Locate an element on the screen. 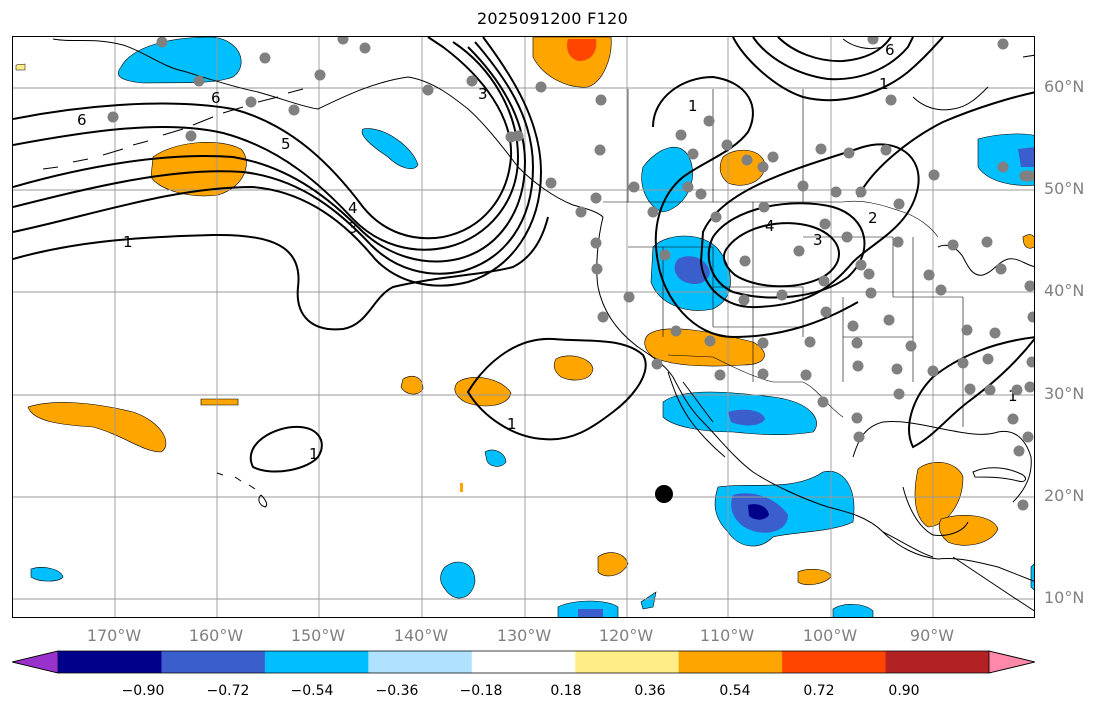 This screenshot has height=712, width=1105. colorbar-segments is located at coordinates (523, 662).